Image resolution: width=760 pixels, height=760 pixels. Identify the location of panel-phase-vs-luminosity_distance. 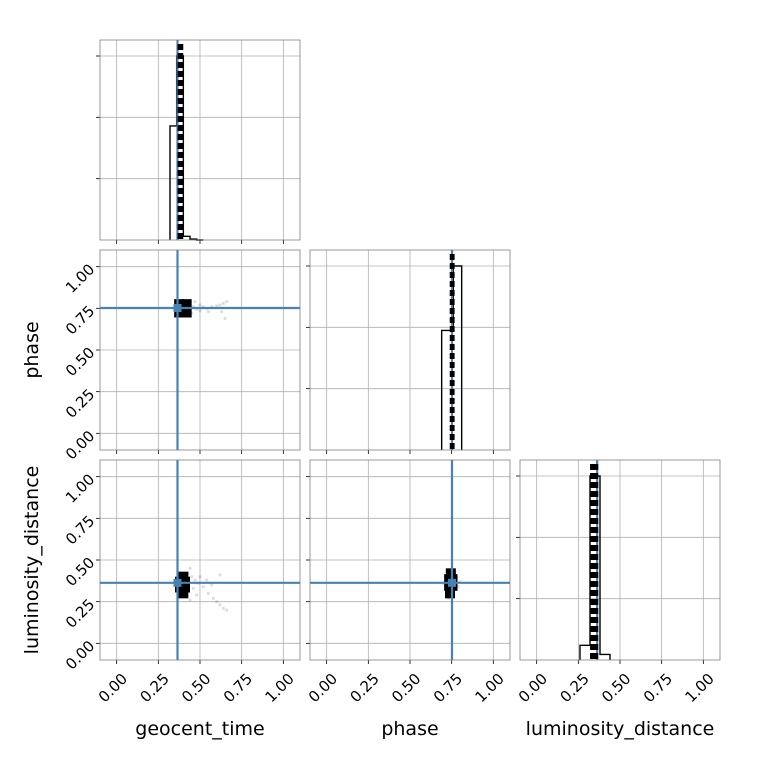
(408, 561).